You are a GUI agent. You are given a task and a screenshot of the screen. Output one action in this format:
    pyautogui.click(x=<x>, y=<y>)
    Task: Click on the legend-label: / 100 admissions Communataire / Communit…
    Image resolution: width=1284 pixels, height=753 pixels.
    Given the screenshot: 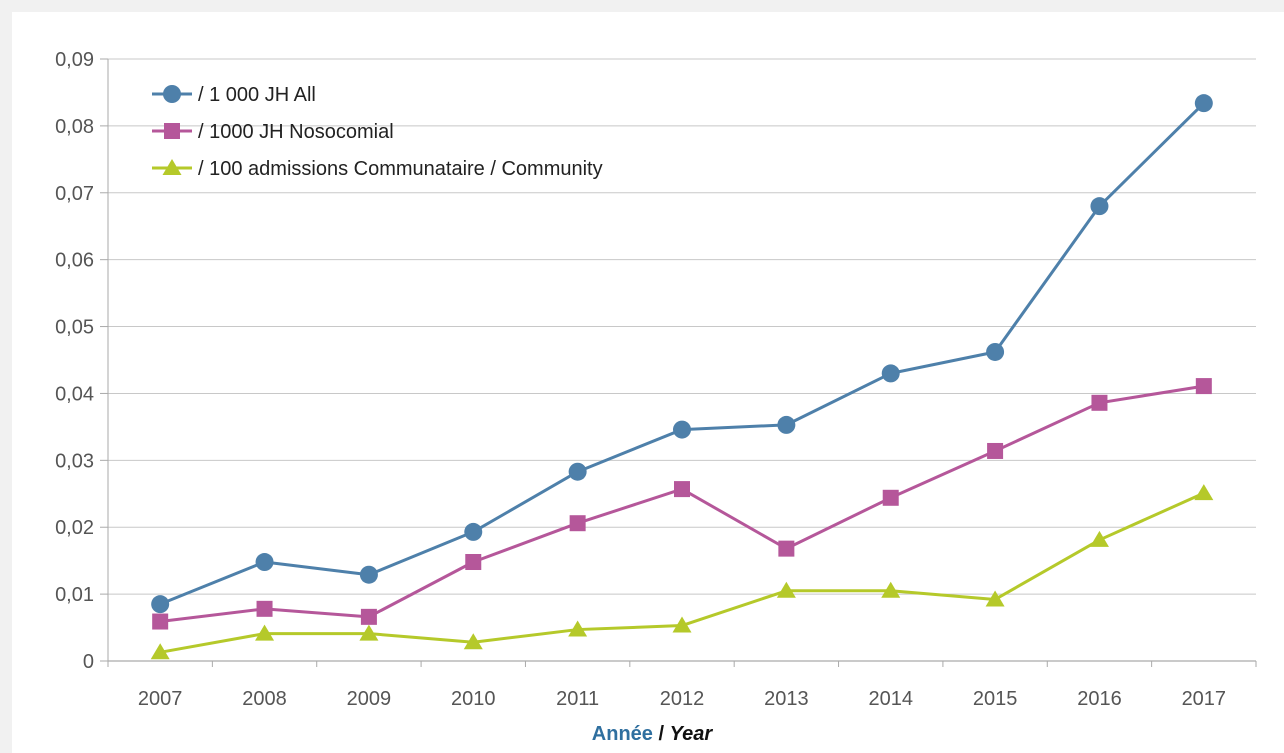 What is the action you would take?
    pyautogui.click(x=400, y=169)
    